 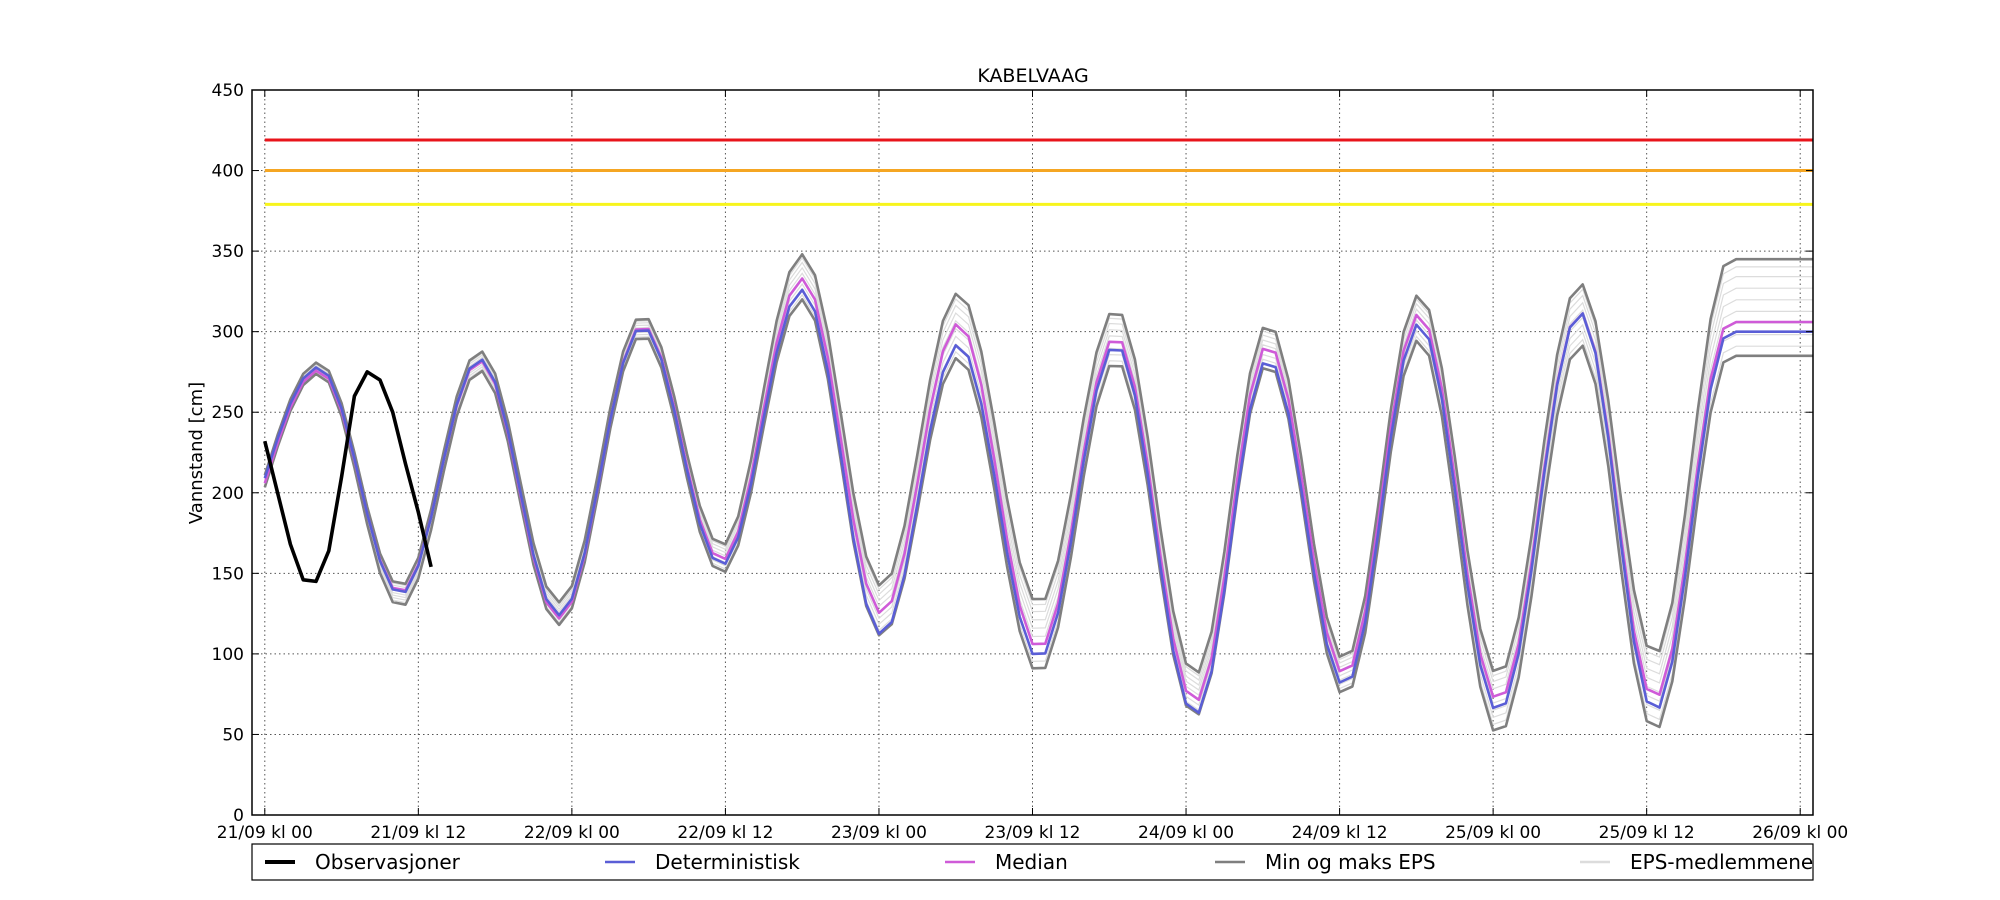 I want to click on legend-item-label: EPS-medlemmene, so click(x=1721, y=862).